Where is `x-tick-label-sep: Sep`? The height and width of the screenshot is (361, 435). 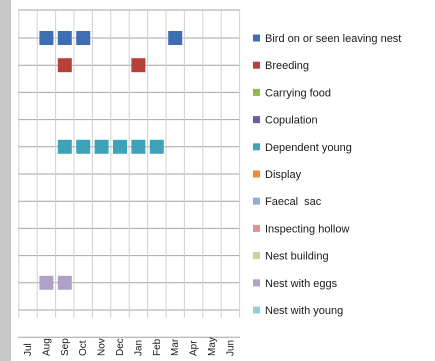 x-tick-label-sep: Sep is located at coordinates (65, 347).